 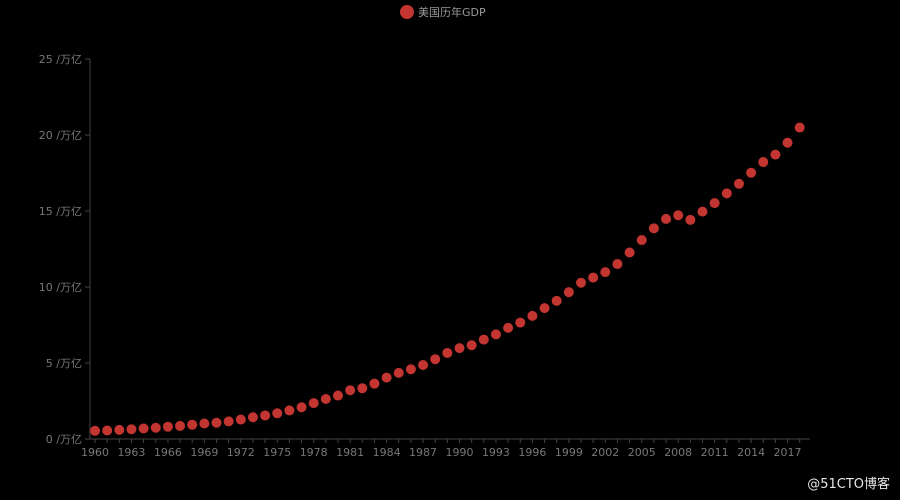 I want to click on x-axis-tick-label: 1975, so click(x=277, y=452).